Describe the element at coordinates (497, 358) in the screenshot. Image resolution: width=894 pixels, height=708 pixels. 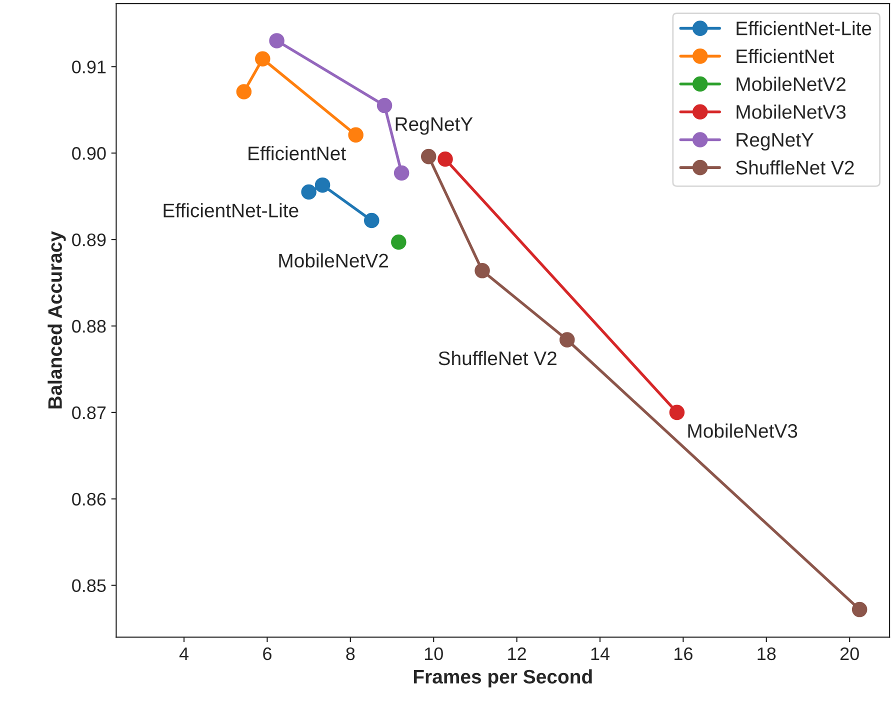
I see `annotation: ShuffleNet V2` at that location.